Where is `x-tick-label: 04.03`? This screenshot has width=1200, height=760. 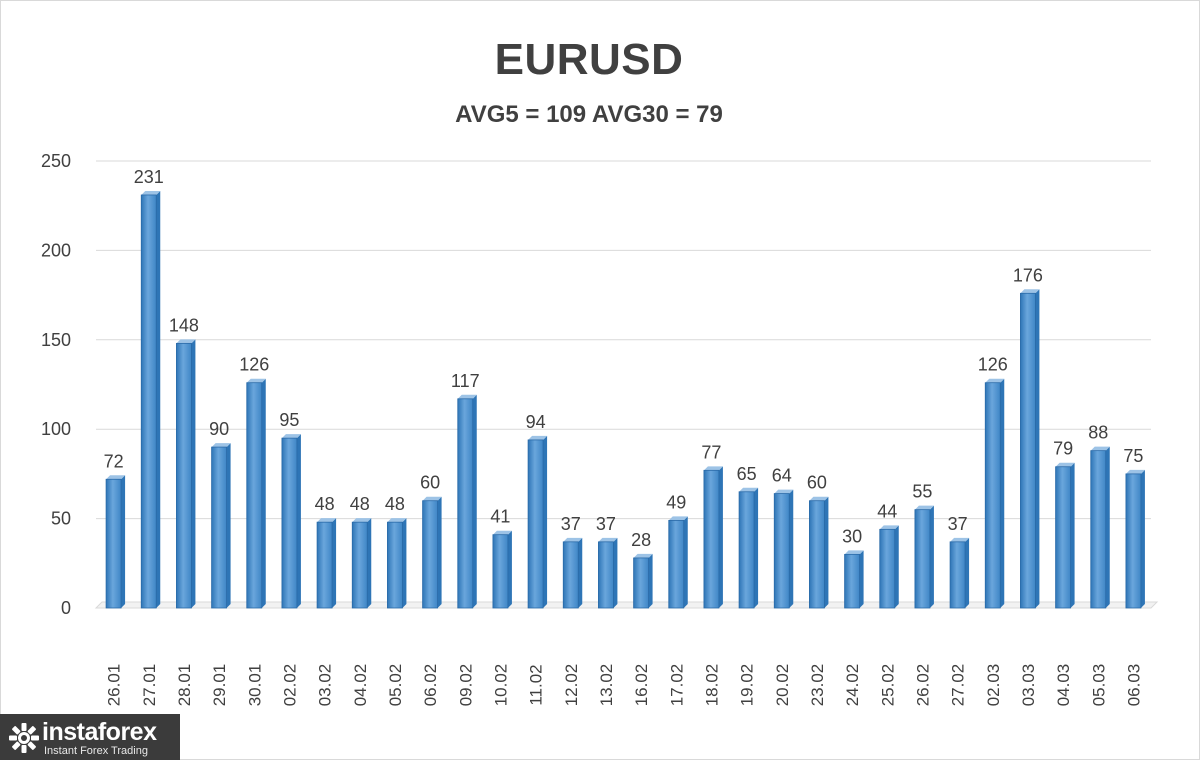
x-tick-label: 04.03 is located at coordinates (1063, 685).